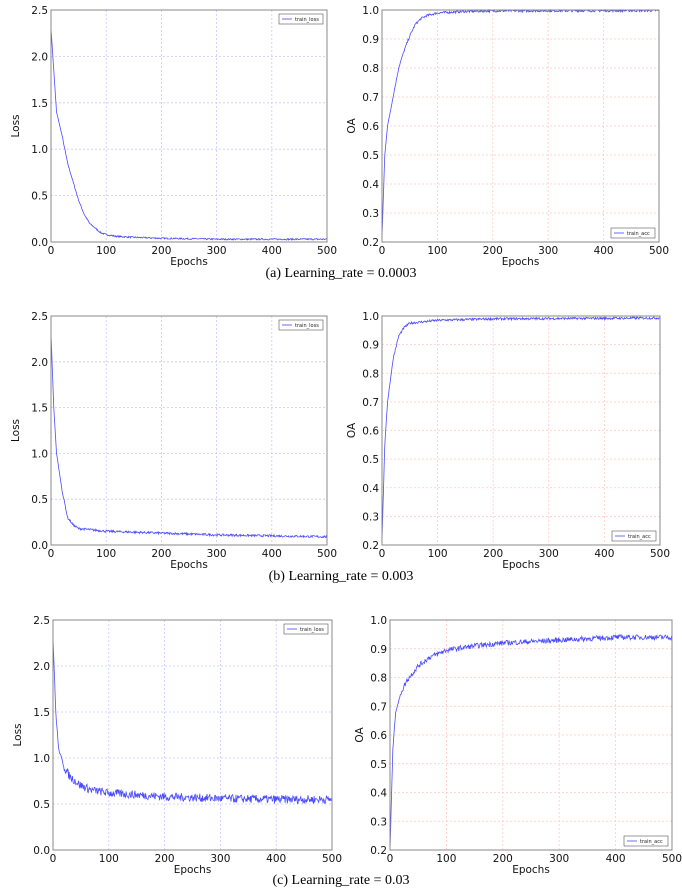 This screenshot has height=895, width=682. Describe the element at coordinates (341, 576) in the screenshot. I see `caption-b: (b) Learning_rate = 0.003` at that location.